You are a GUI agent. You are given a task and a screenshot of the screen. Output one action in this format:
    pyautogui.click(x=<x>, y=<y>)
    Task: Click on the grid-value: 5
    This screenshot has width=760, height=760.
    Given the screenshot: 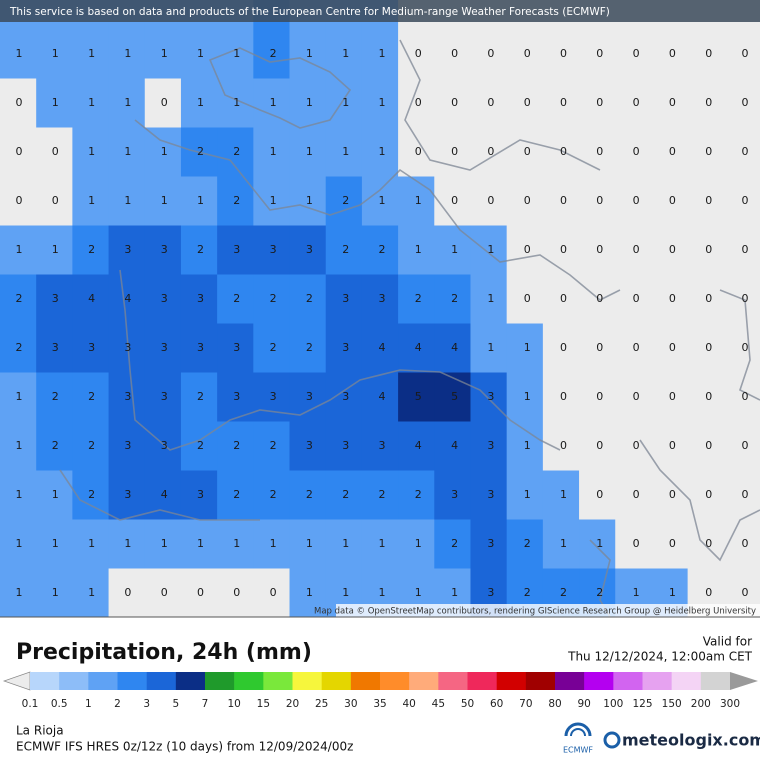 What is the action you would take?
    pyautogui.click(x=418, y=396)
    